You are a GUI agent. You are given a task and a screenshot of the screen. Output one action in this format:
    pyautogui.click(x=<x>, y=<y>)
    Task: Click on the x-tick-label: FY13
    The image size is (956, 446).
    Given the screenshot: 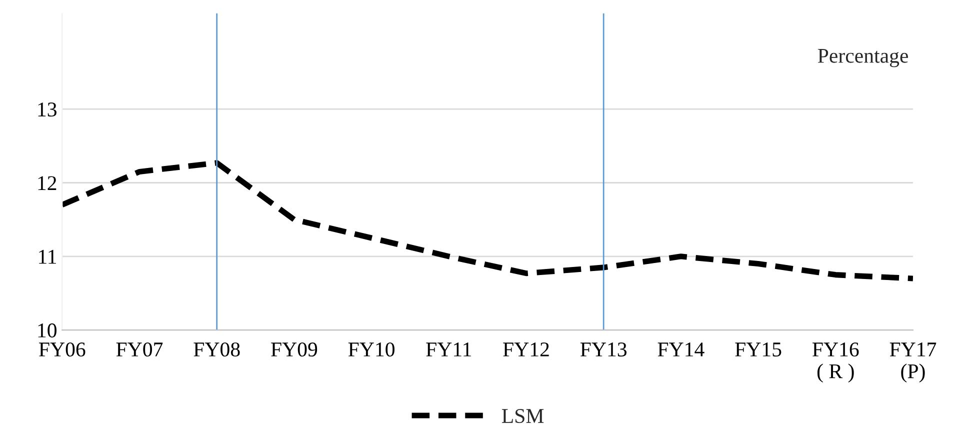 What is the action you would take?
    pyautogui.click(x=603, y=349)
    